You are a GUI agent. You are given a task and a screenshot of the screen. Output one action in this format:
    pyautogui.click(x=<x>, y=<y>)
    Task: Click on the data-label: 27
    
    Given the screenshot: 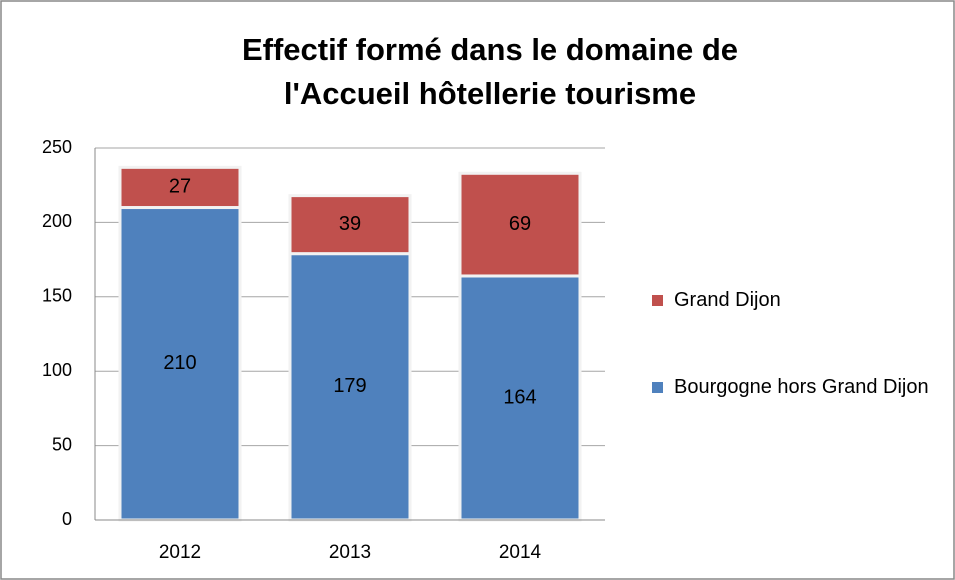 What is the action you would take?
    pyautogui.click(x=180, y=187)
    